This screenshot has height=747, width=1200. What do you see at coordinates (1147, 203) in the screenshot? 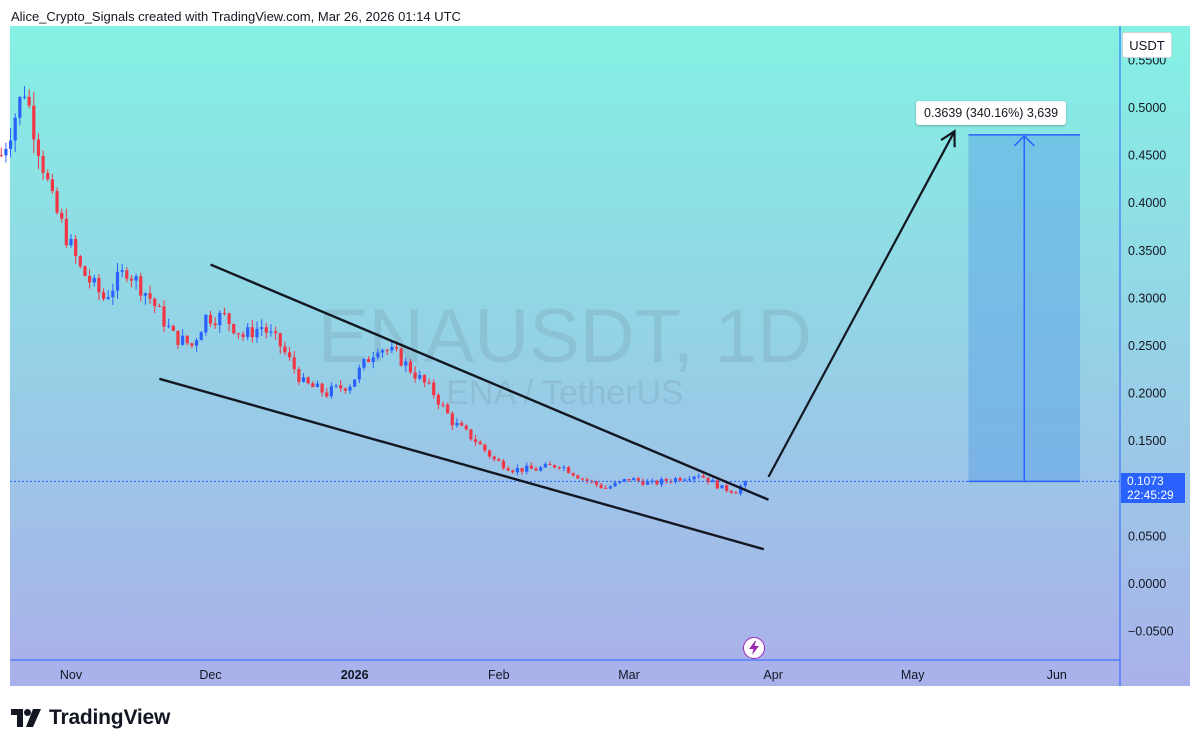
I see `price-tick-label: 0.4000` at bounding box center [1147, 203].